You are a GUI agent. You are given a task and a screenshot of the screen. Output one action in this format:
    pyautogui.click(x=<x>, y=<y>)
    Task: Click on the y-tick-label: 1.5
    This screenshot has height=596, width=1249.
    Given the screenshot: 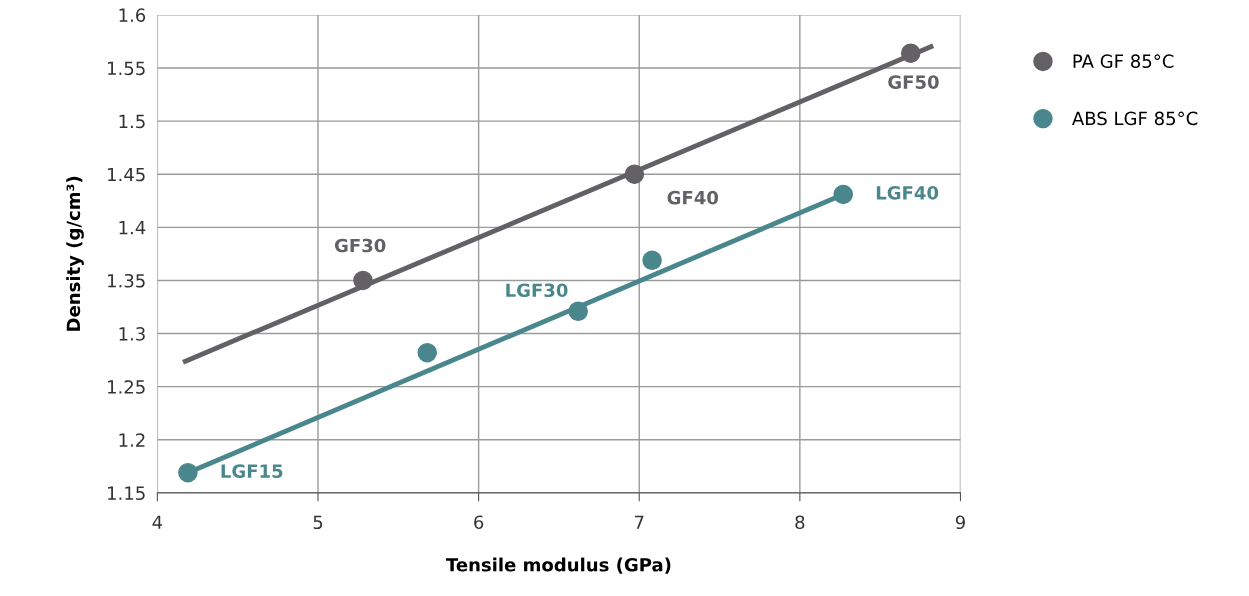 What is the action you would take?
    pyautogui.click(x=132, y=121)
    